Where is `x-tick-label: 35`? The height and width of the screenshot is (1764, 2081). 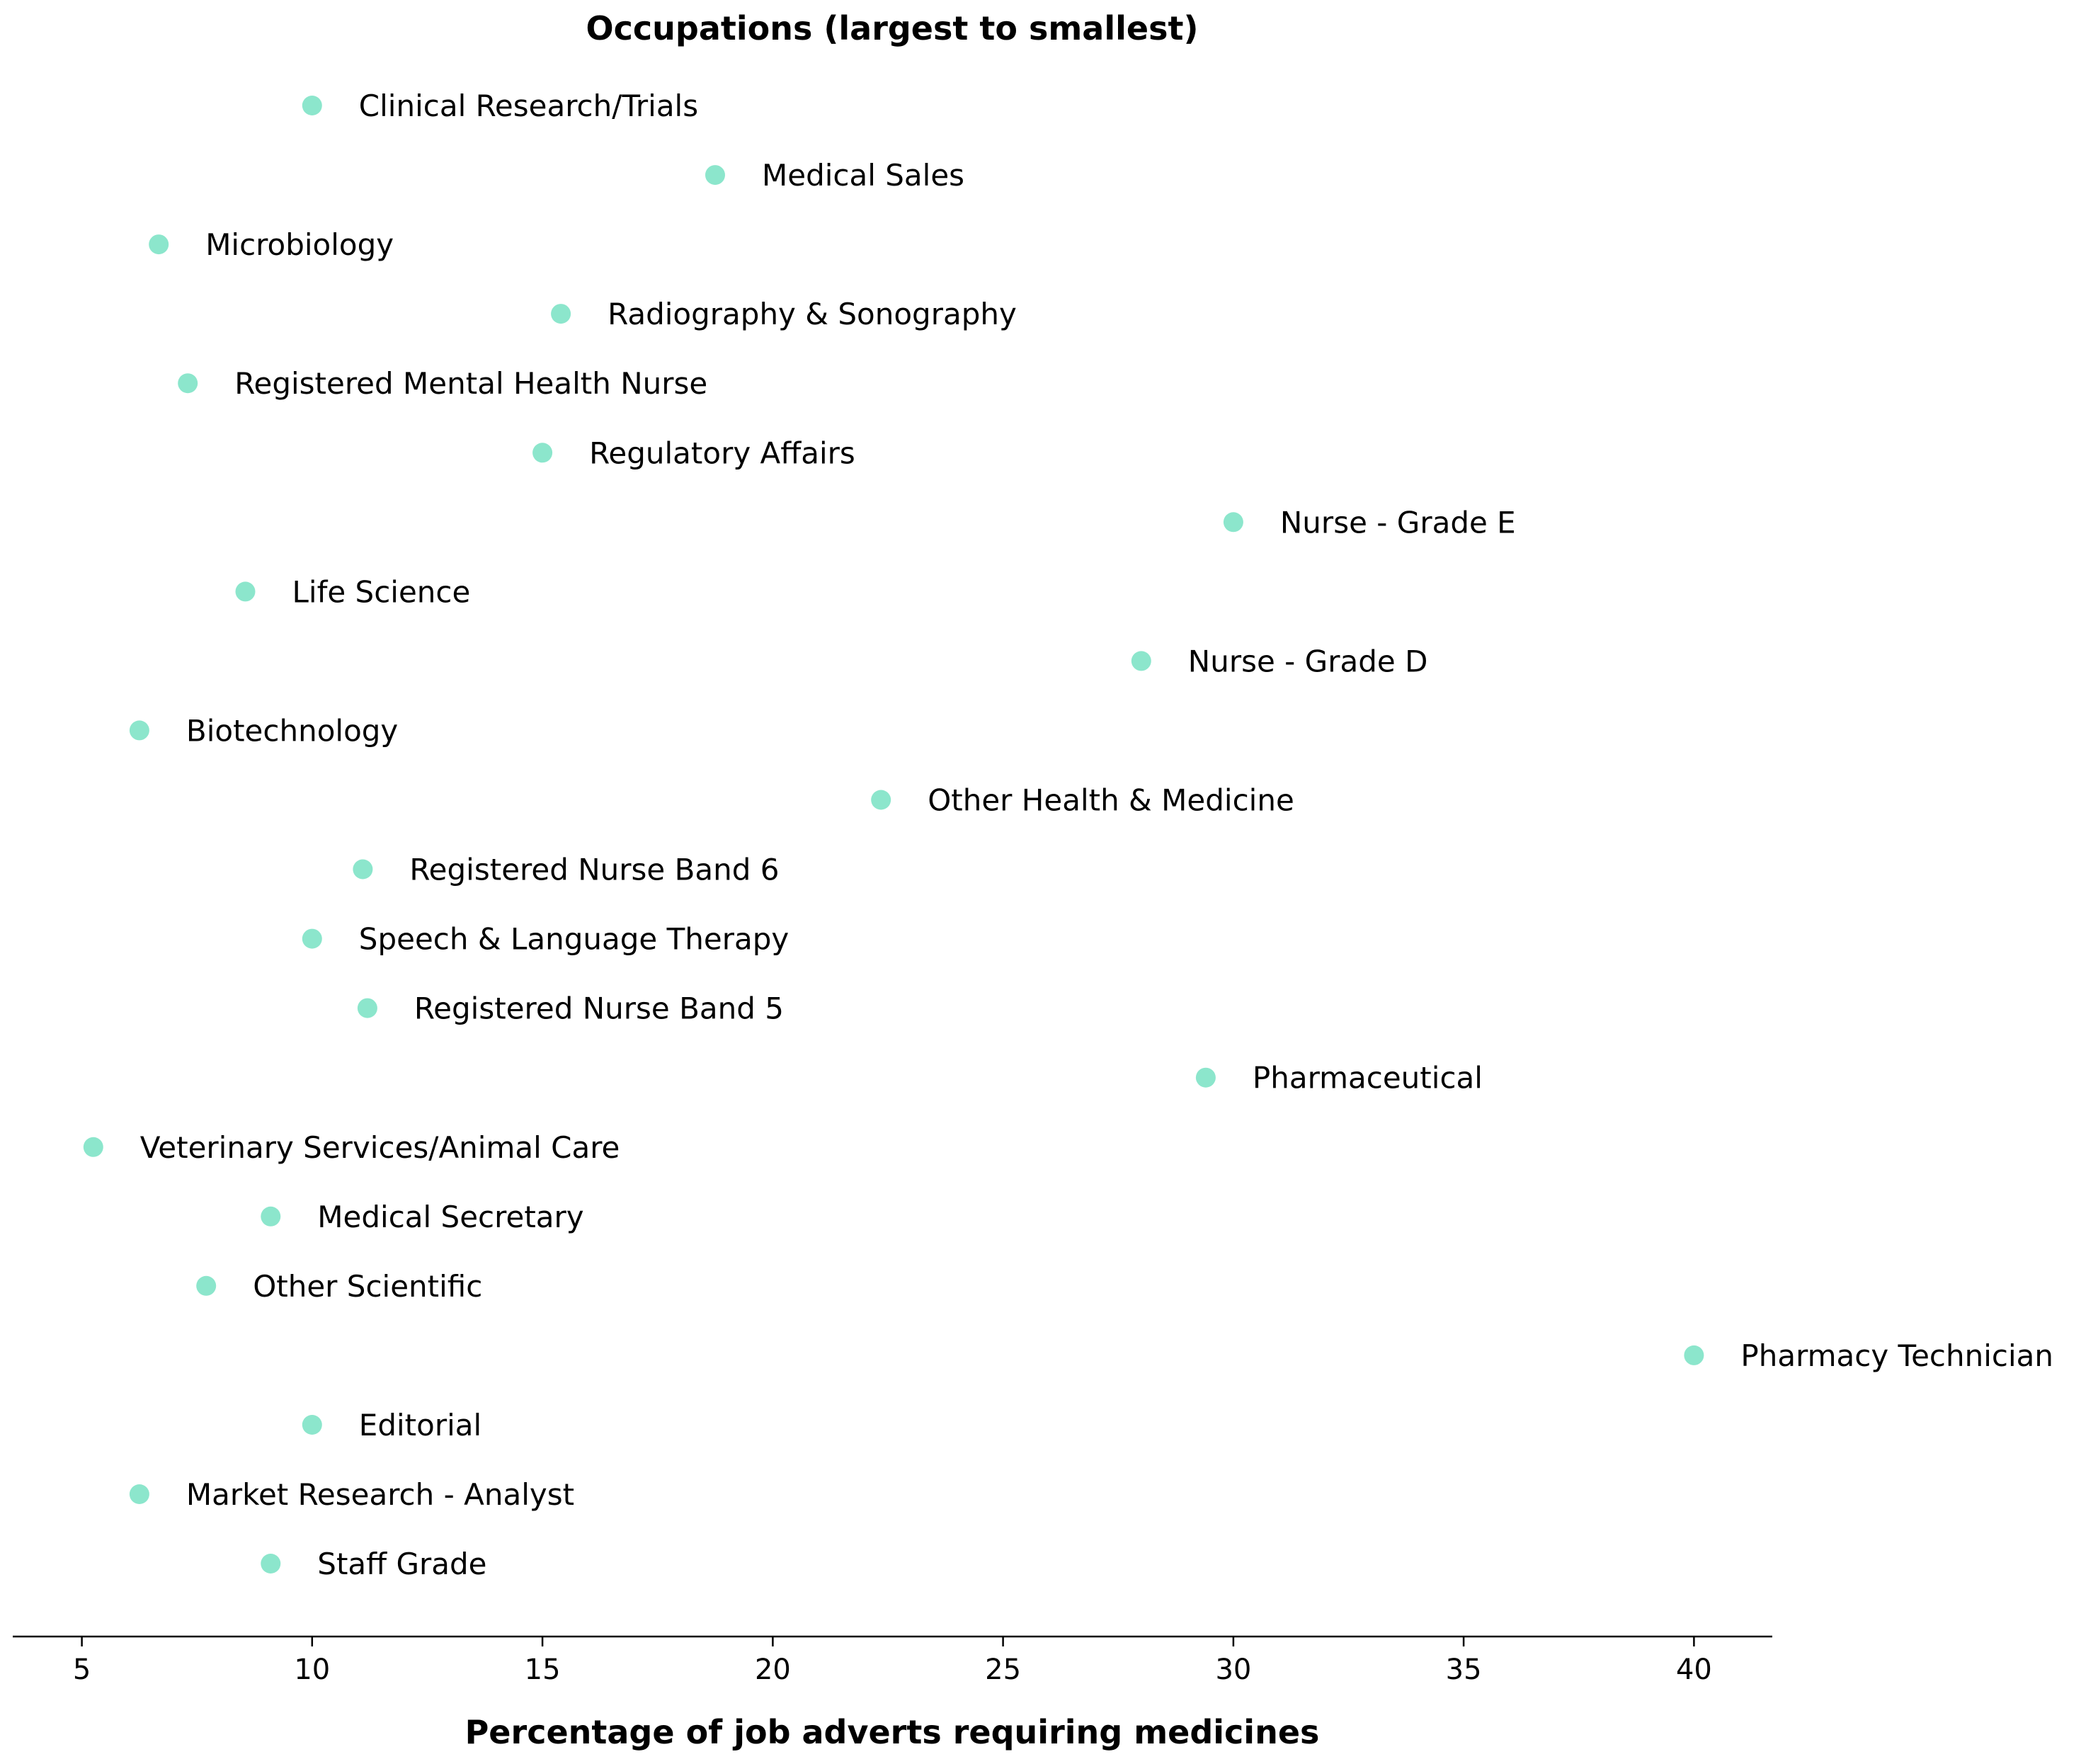
x-tick-label: 35 is located at coordinates (1464, 1670).